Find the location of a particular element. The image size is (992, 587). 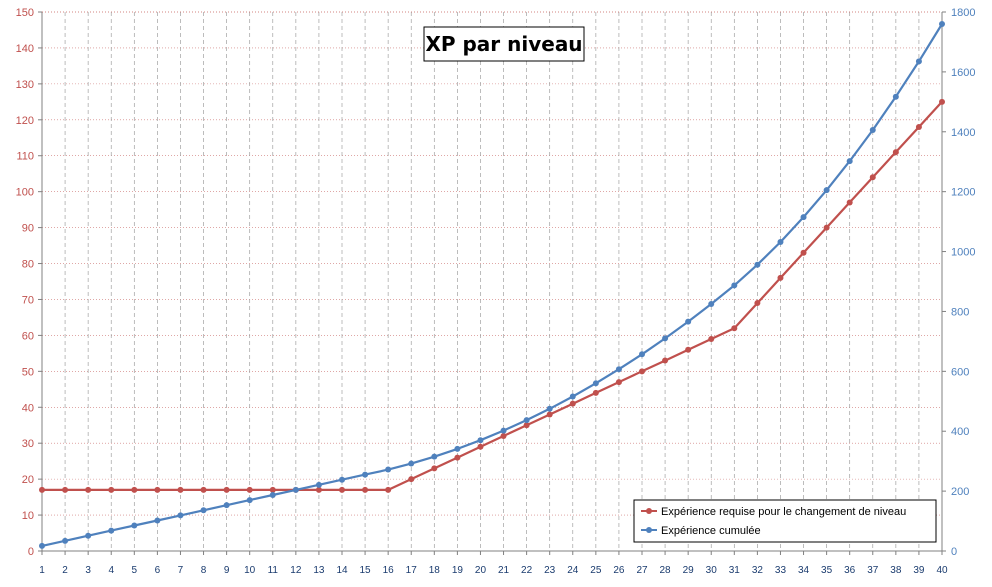

x-tick-label: 16 is located at coordinates (389, 570).